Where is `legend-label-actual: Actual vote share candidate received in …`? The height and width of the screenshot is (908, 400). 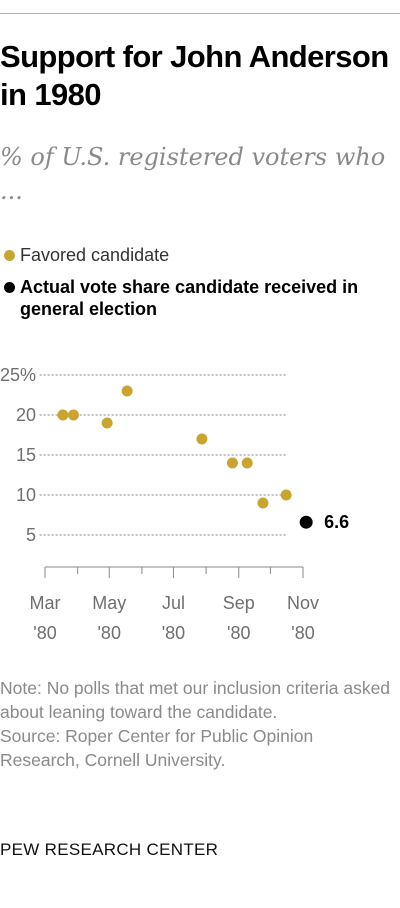
legend-label-actual: Actual vote share candidate received in … is located at coordinates (189, 298).